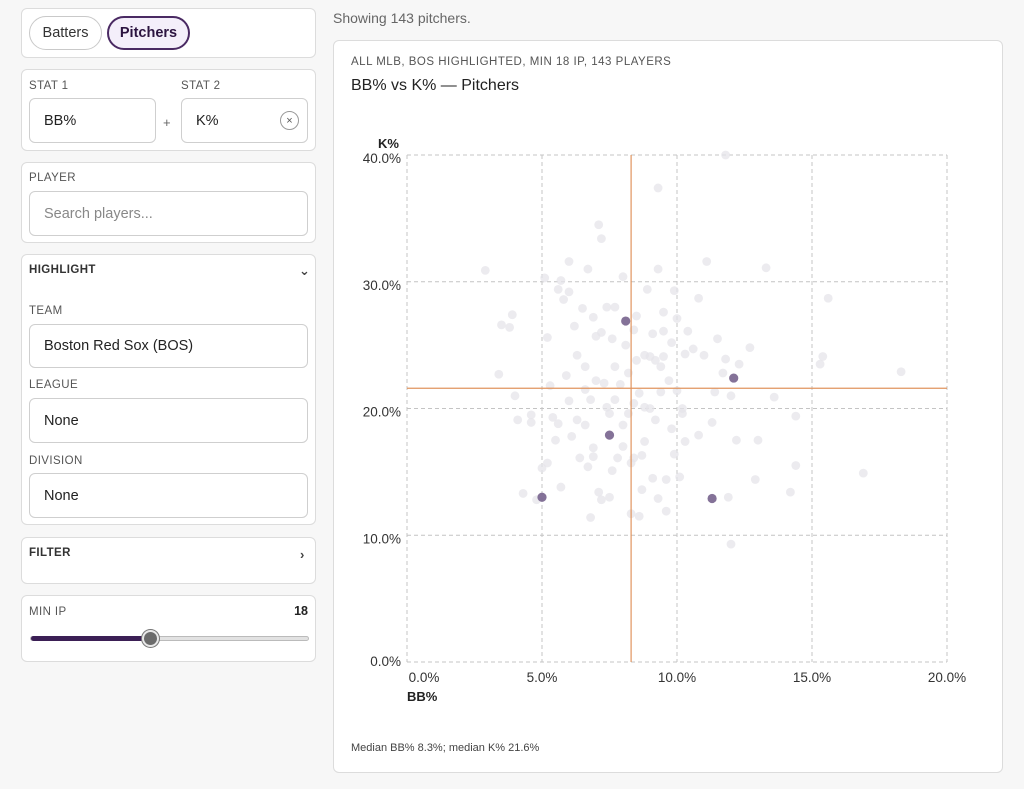 The width and height of the screenshot is (1024, 789). I want to click on min-ip-card, so click(168, 628).